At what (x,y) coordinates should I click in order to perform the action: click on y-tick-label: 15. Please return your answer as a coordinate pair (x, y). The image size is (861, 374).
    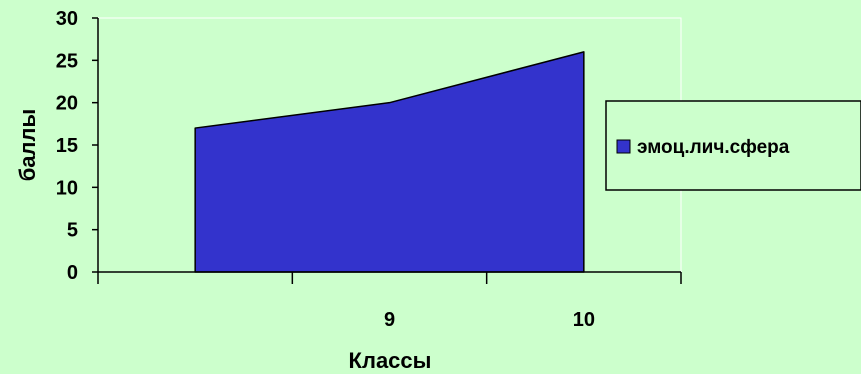
    Looking at the image, I should click on (67, 146).